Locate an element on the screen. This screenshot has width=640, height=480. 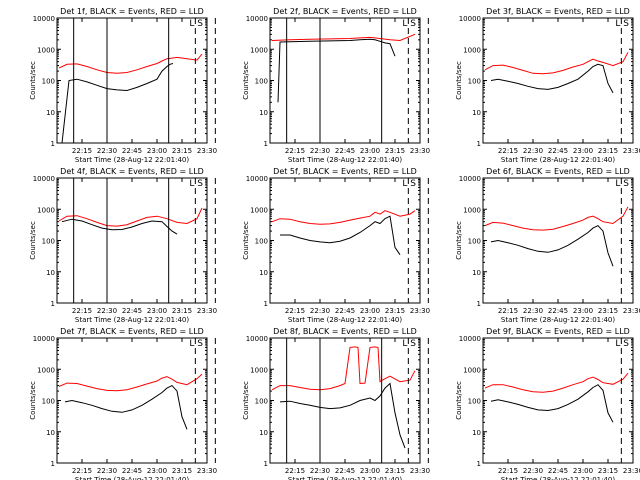
panel-title: Det 9f, BLACK = Events, RED = LLD is located at coordinates (558, 331).